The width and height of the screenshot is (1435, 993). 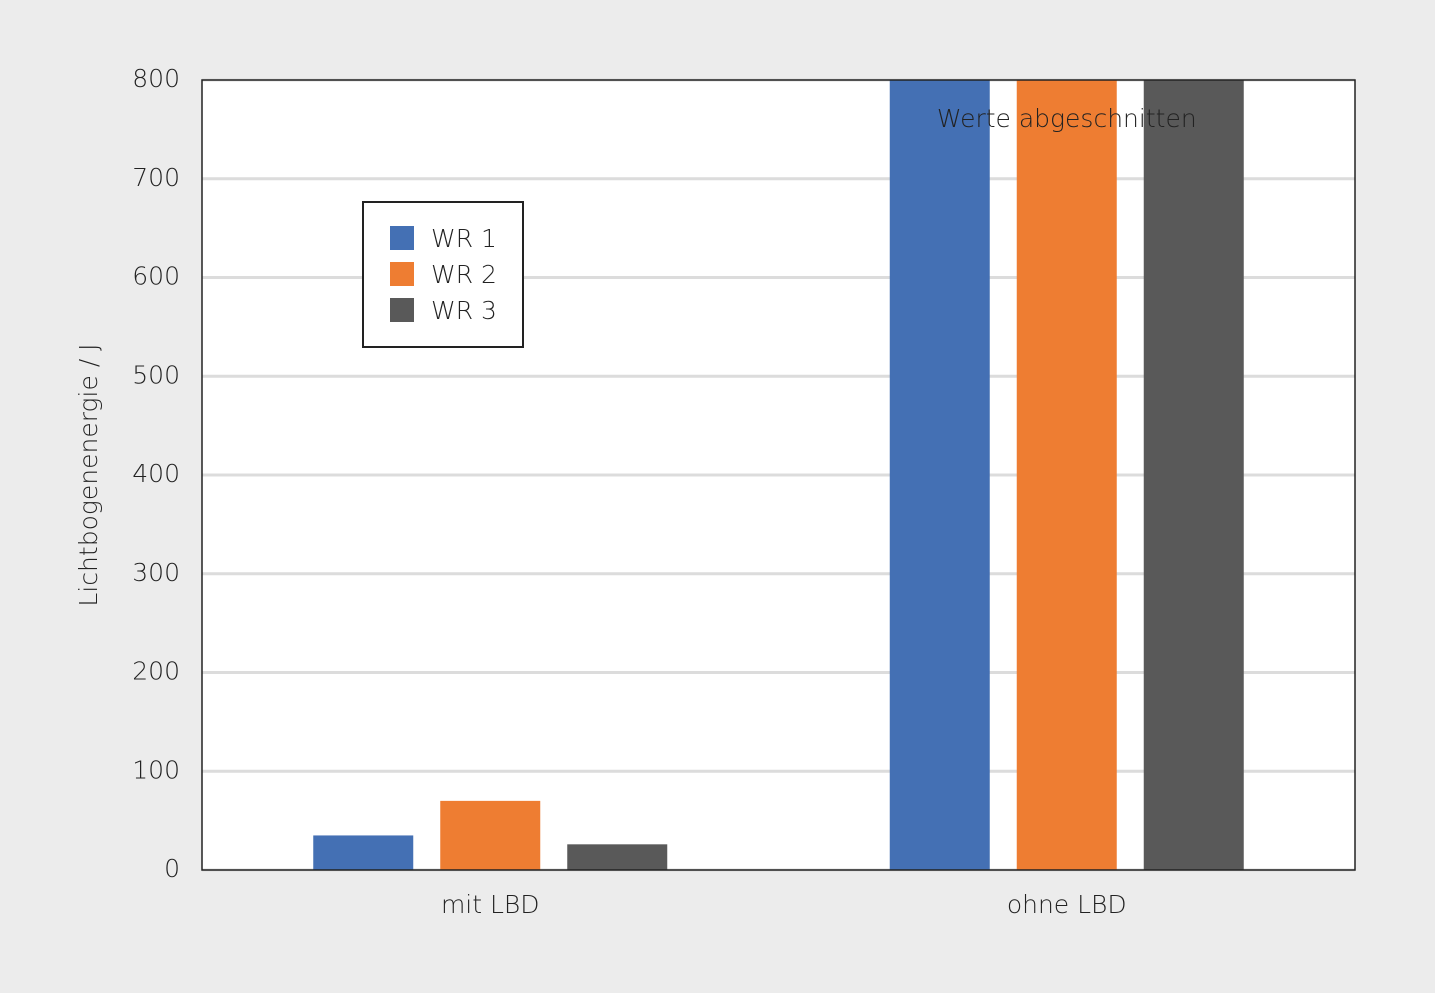 What do you see at coordinates (156, 572) in the screenshot?
I see `y-tick-label: 300` at bounding box center [156, 572].